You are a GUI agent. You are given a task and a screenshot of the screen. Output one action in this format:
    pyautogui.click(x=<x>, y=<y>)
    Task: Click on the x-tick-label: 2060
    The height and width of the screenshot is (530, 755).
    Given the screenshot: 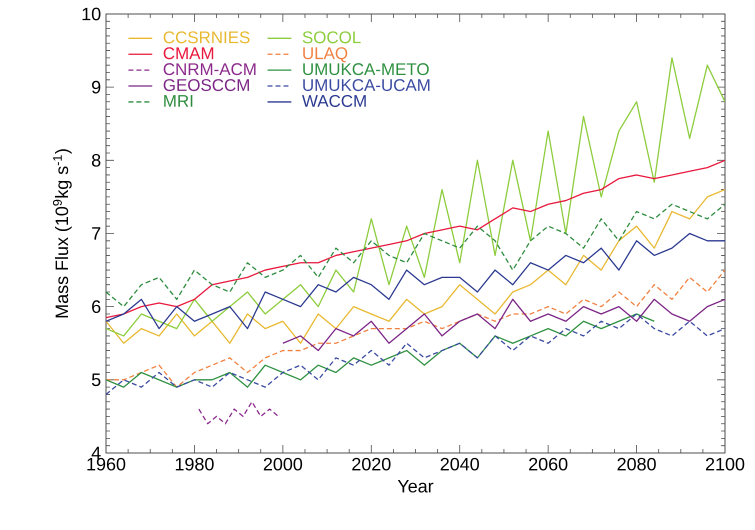 What is the action you would take?
    pyautogui.click(x=548, y=464)
    